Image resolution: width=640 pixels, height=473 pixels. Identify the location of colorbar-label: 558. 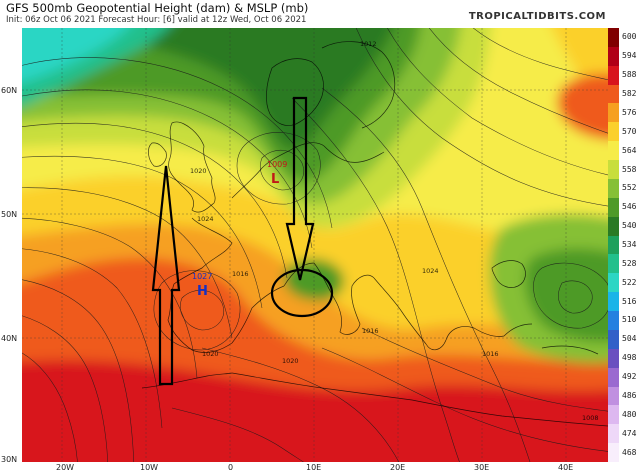
(629, 169).